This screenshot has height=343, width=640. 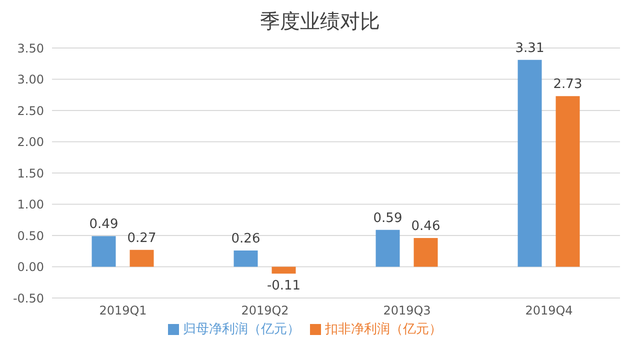 I want to click on data-label: 0.49, so click(x=103, y=224).